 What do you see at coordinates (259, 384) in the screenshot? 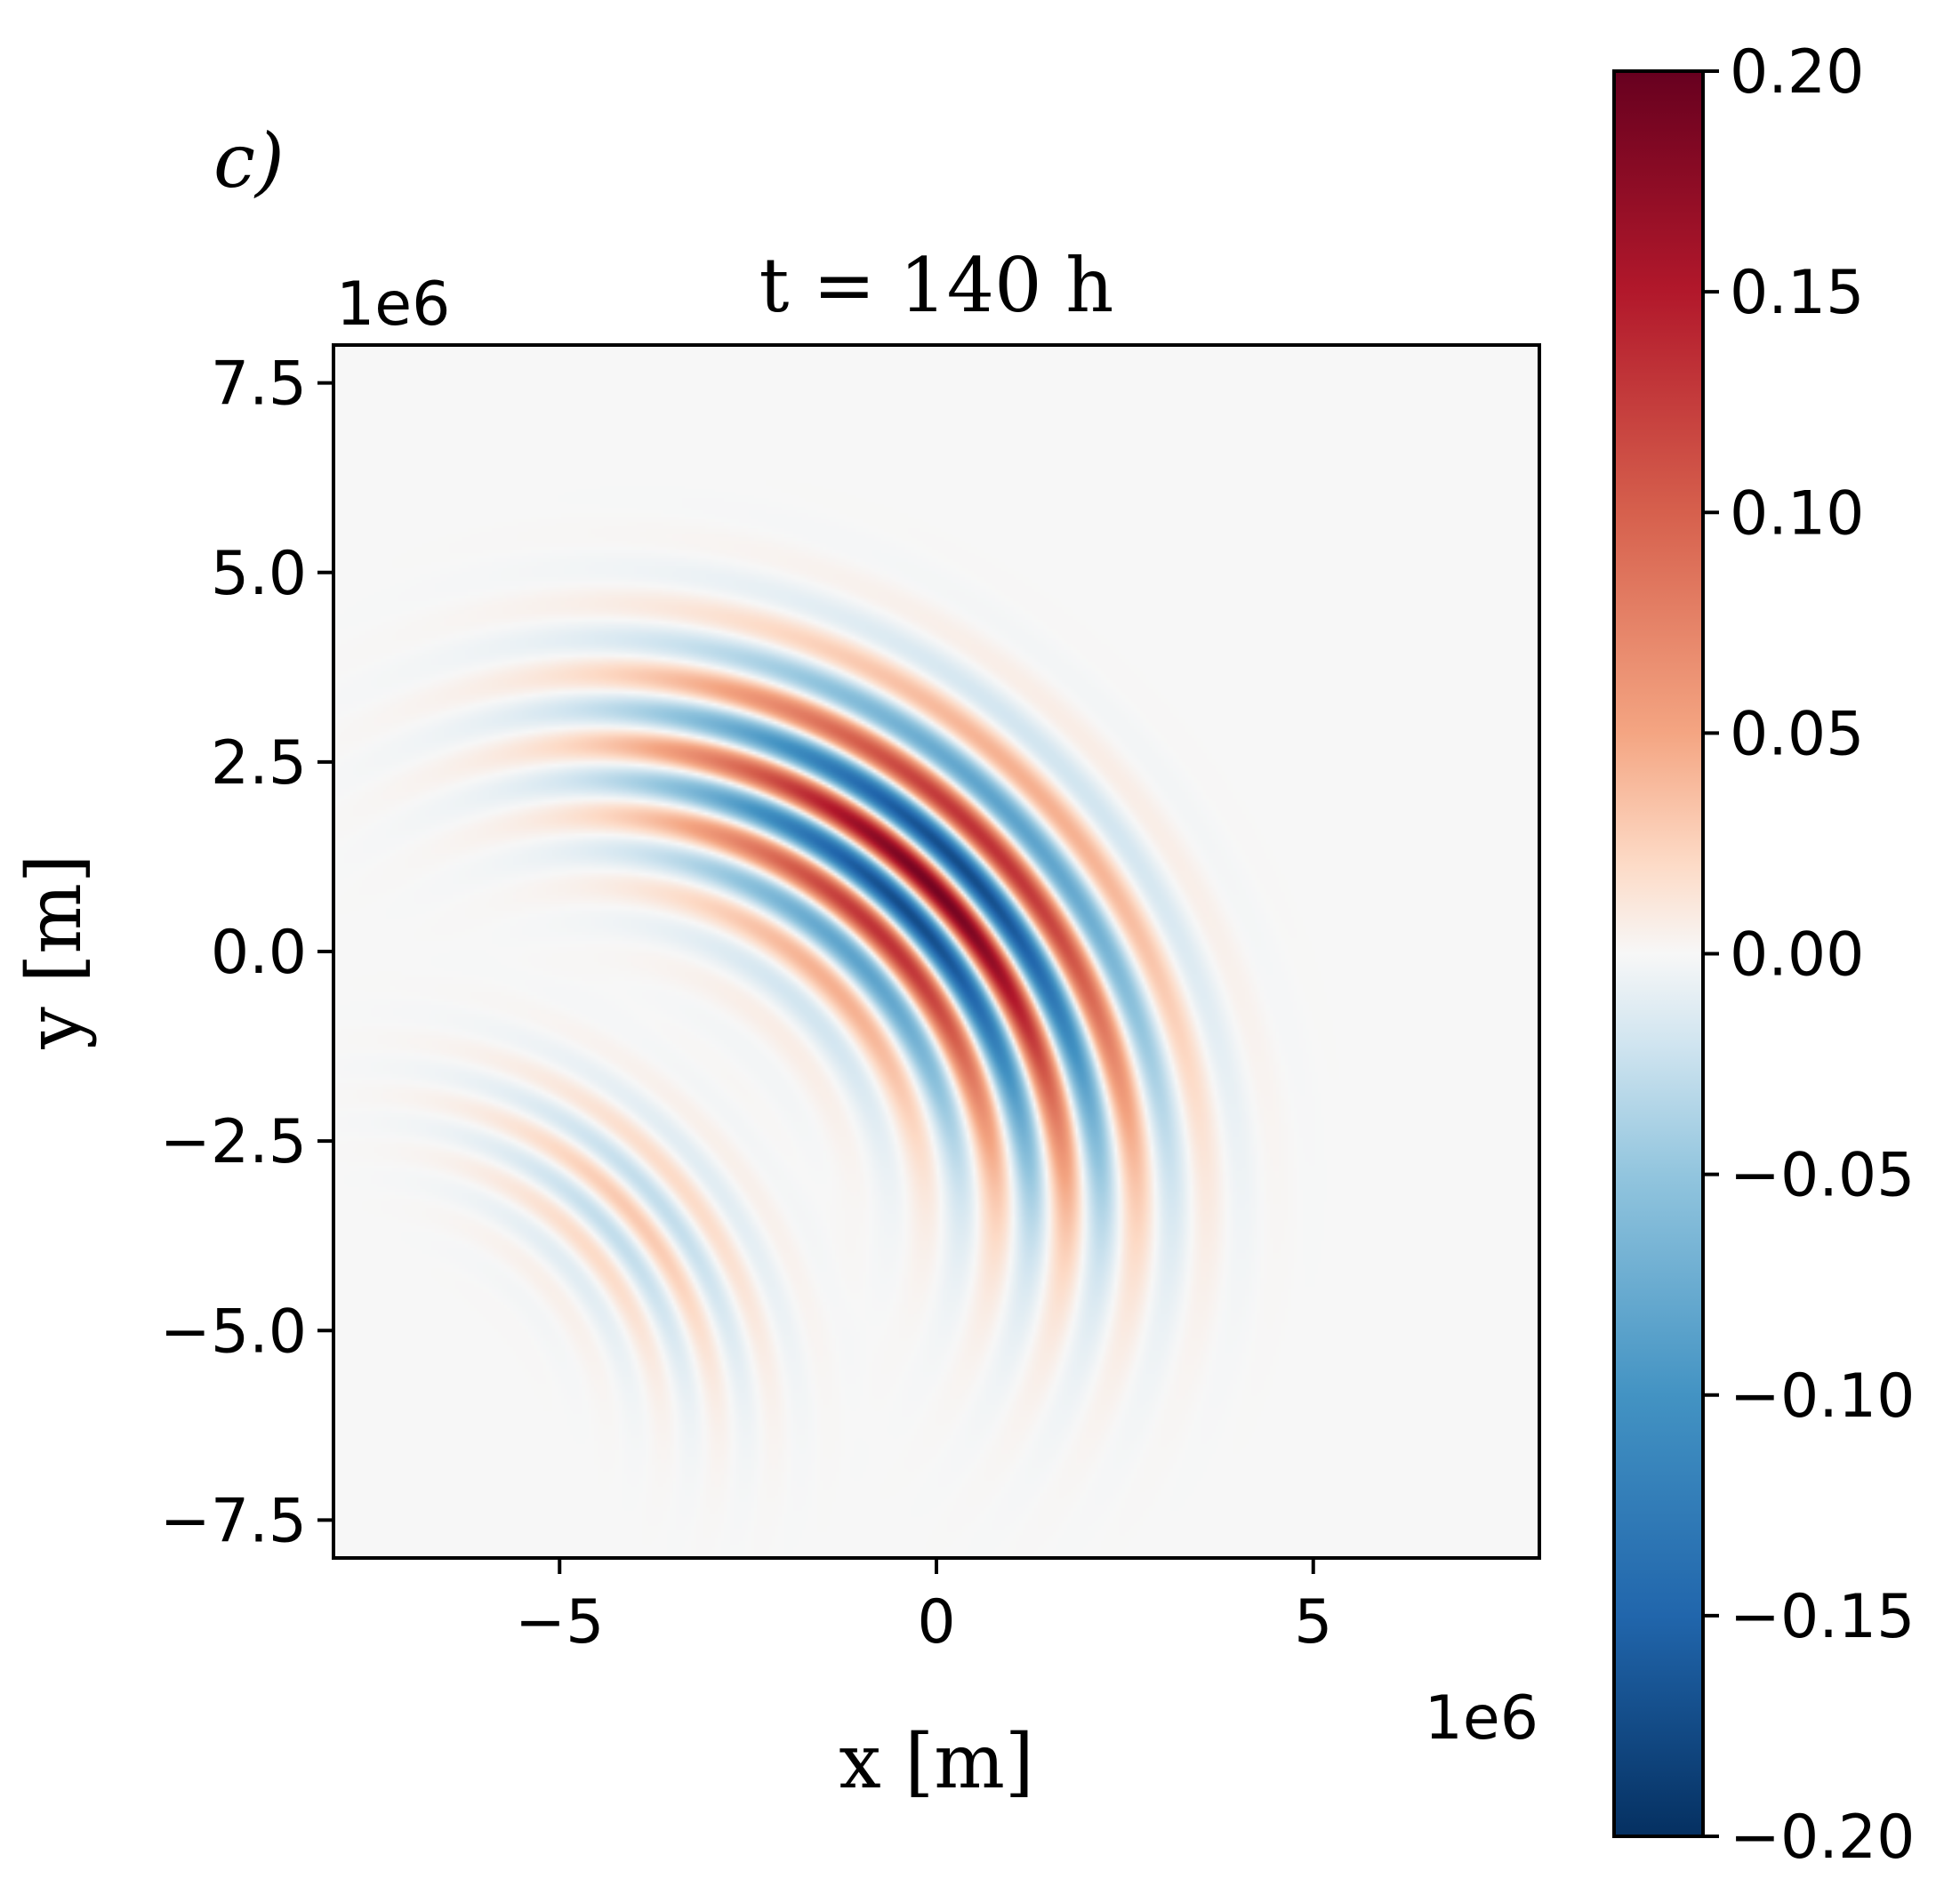
I see `y-tick-label: 7.5` at bounding box center [259, 384].